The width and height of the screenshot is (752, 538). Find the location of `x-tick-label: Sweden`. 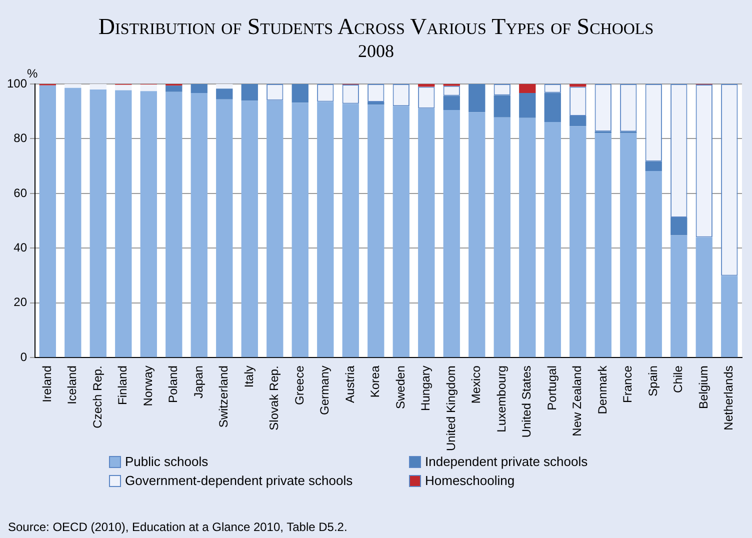

x-tick-label: Sweden is located at coordinates (400, 387).